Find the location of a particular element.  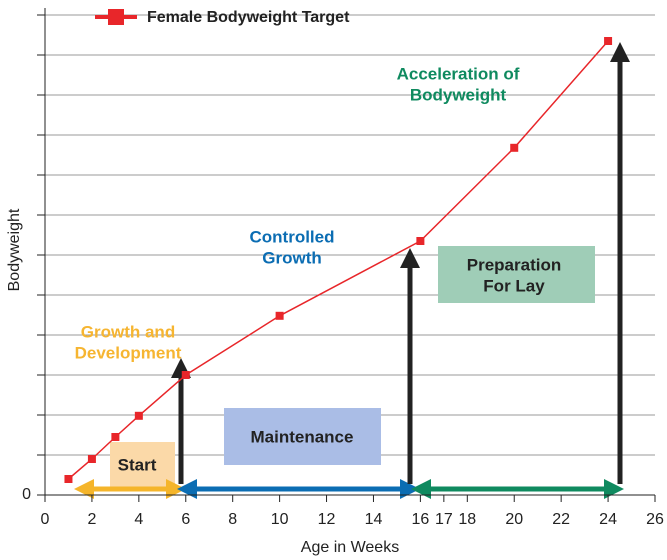

x-tick-label: 16 is located at coordinates (420, 519).